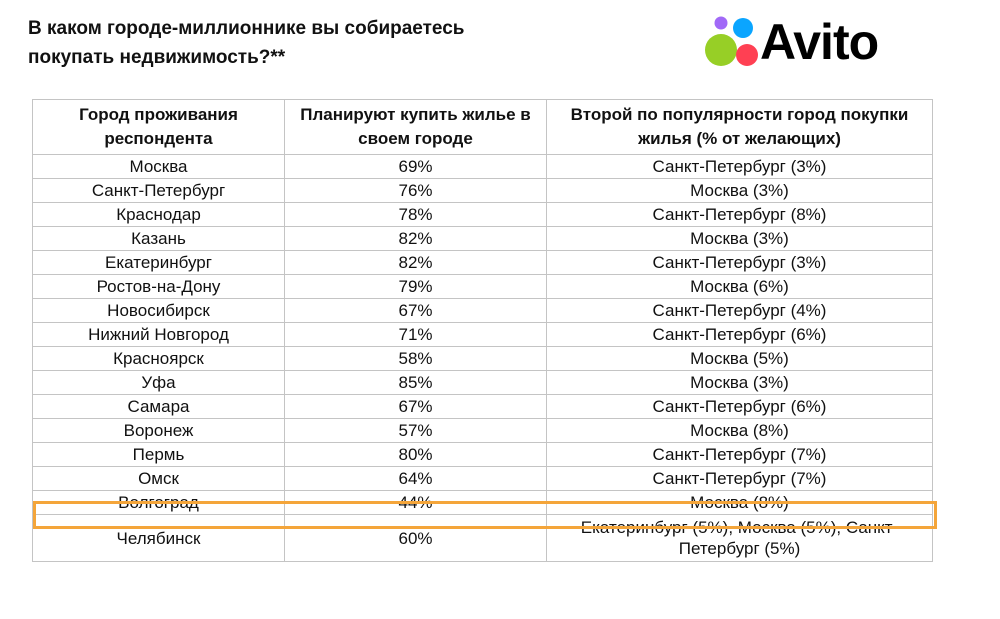 The width and height of the screenshot is (1000, 619). Describe the element at coordinates (158, 190) in the screenshot. I see `city-cell: Санкт-Петербург` at that location.